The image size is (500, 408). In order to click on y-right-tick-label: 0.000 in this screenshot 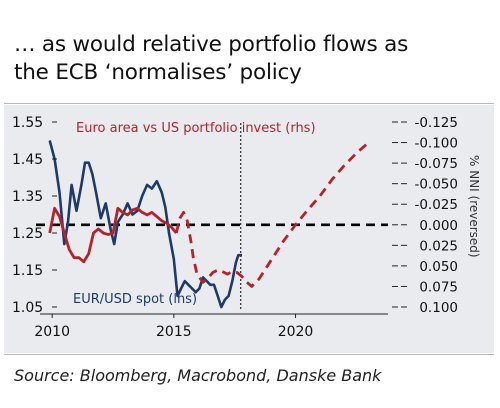, I will do `click(438, 226)`.